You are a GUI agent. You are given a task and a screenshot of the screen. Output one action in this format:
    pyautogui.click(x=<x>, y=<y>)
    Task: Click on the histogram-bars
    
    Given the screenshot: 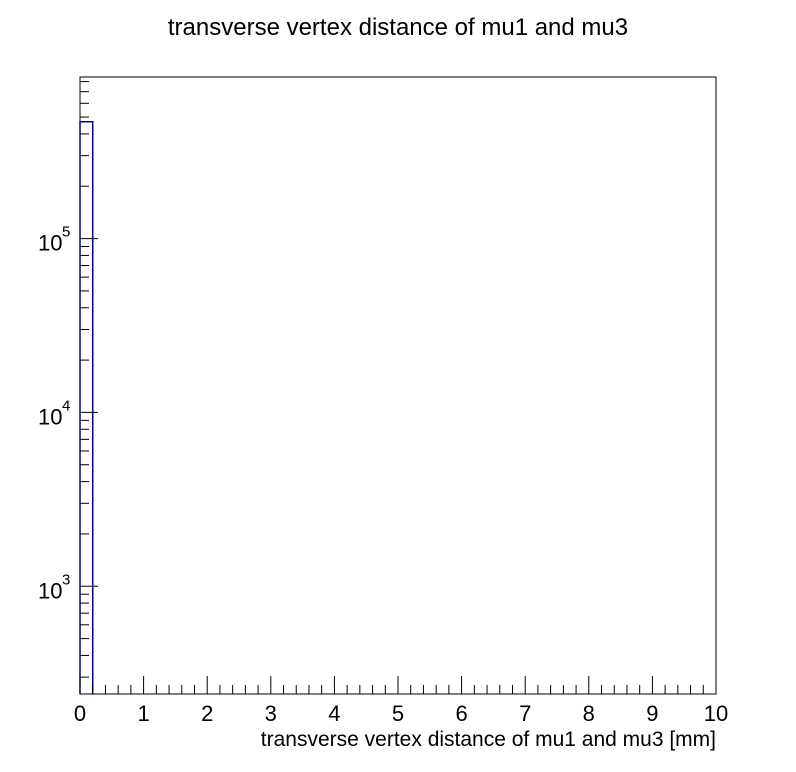 What is the action you would take?
    pyautogui.click(x=86, y=407)
    